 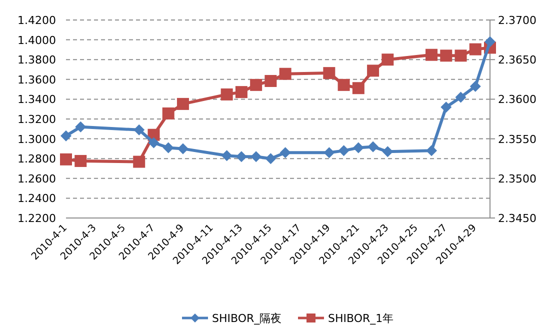 I want to click on y-tick-label: 1.3800, so click(x=37, y=60).